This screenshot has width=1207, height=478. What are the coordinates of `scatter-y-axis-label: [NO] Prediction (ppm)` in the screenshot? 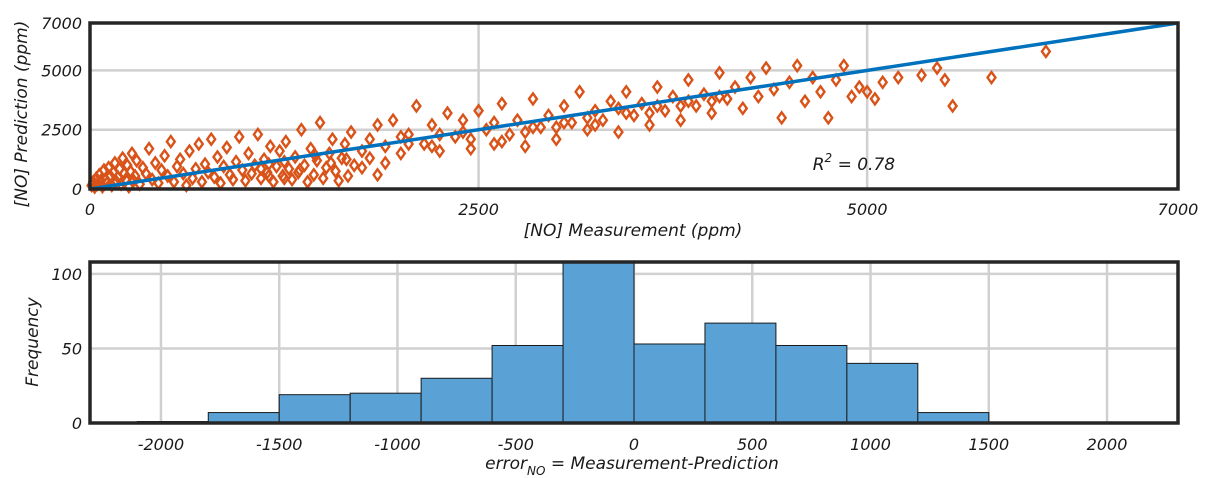 It's located at (22, 114).